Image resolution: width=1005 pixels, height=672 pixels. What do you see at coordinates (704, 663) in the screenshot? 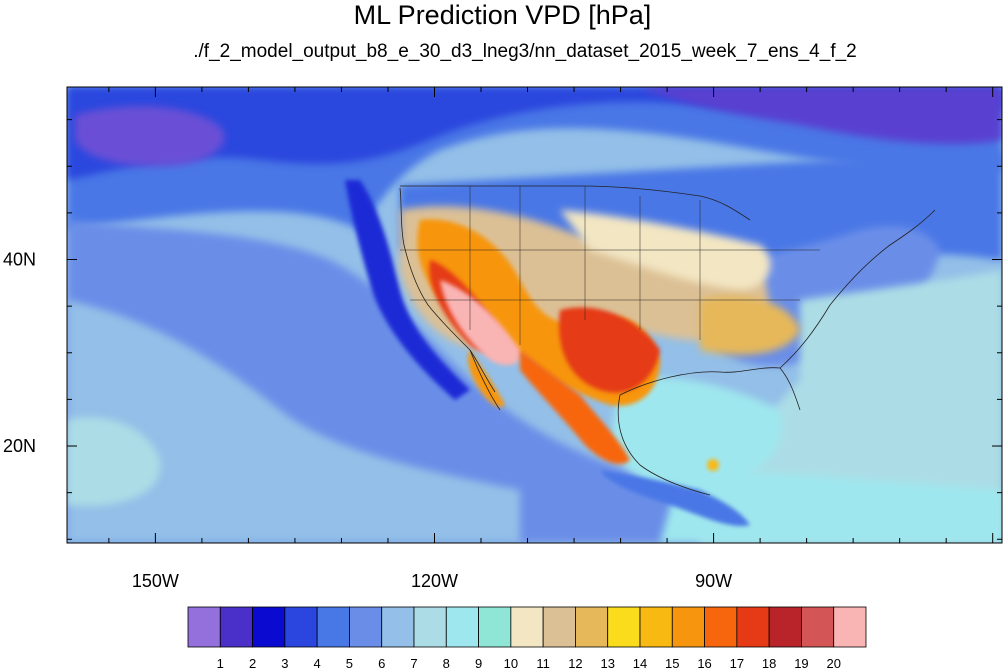
I see `colorbar-label: 16` at bounding box center [704, 663].